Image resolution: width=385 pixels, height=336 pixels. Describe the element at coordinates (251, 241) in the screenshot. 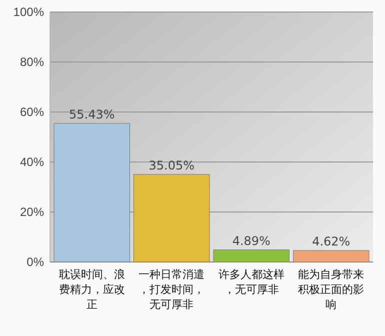

I see `data-label: 4.89%` at that location.